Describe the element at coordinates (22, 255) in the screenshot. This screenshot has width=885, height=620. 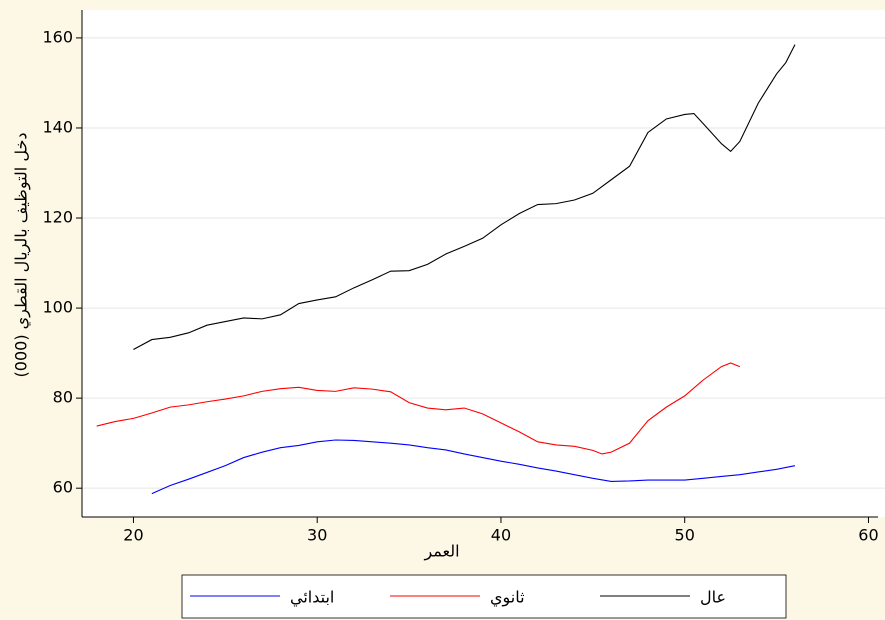
I see `y-axis-label: دخل التوظيف بالريال القطري (000)` at that location.